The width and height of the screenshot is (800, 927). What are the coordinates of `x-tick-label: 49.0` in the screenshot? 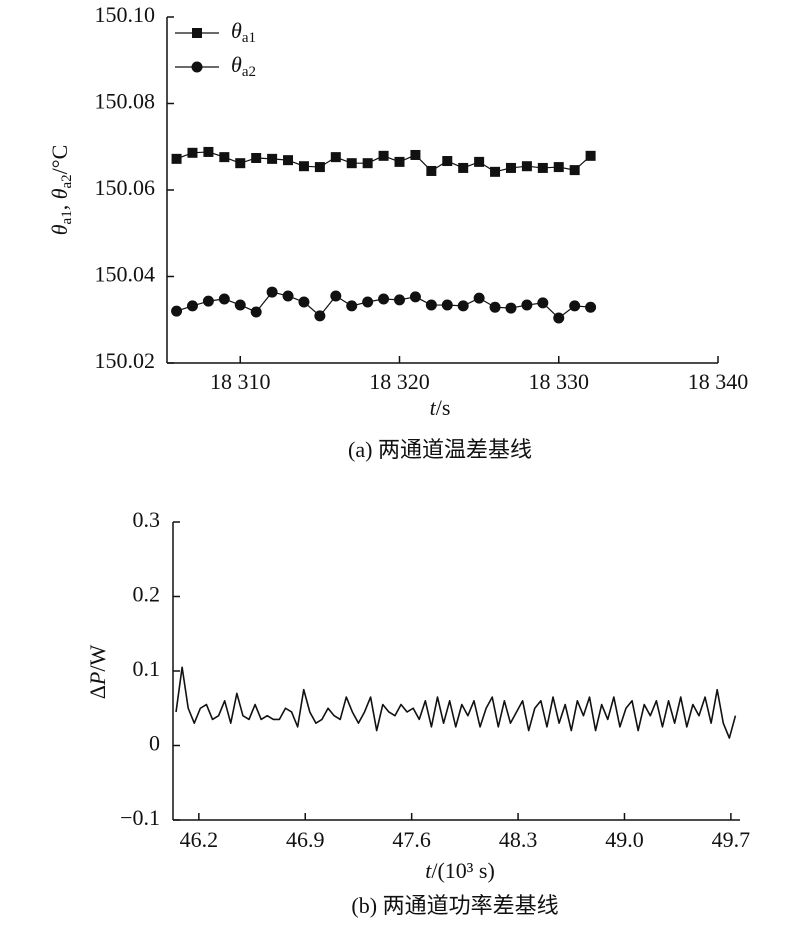 It's located at (624, 839).